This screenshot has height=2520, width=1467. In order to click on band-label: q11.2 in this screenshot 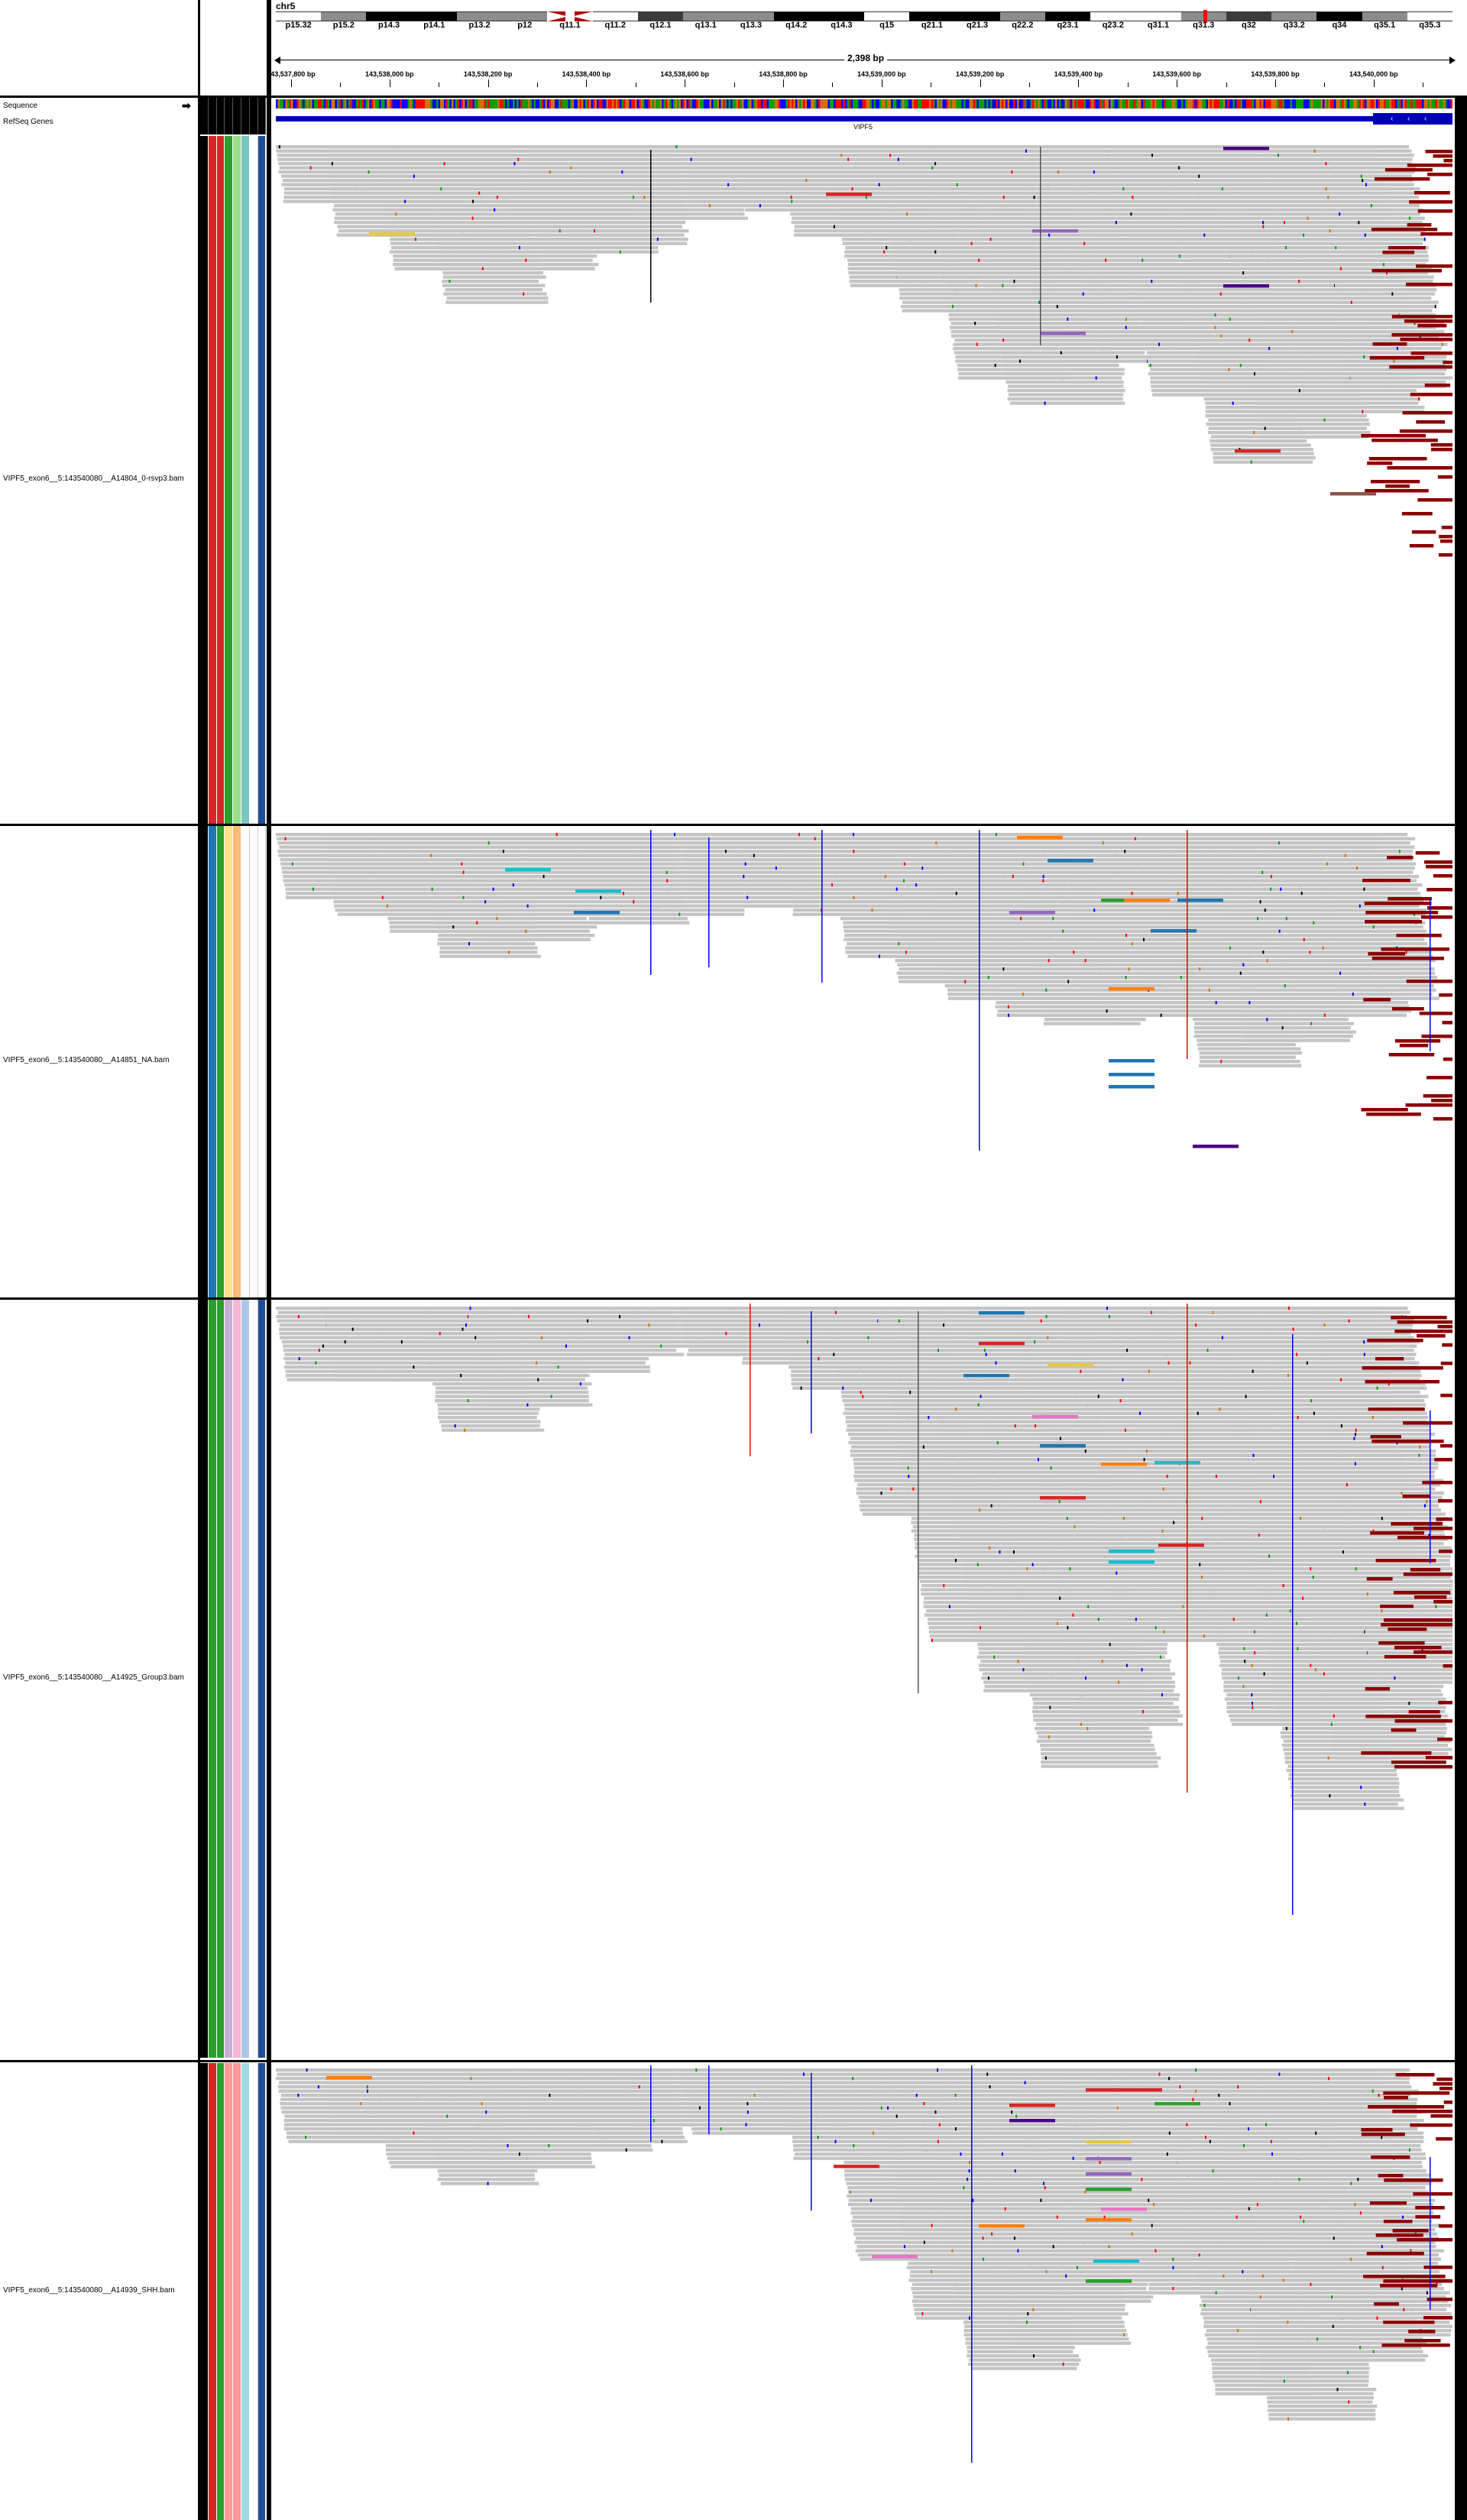, I will do `click(615, 25)`.